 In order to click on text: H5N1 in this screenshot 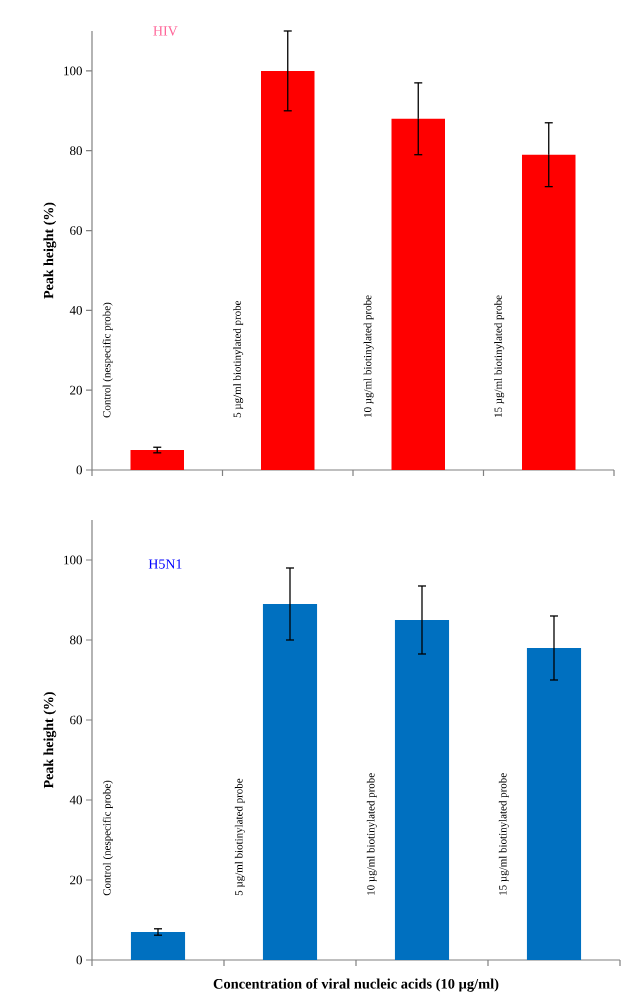, I will do `click(165, 564)`.